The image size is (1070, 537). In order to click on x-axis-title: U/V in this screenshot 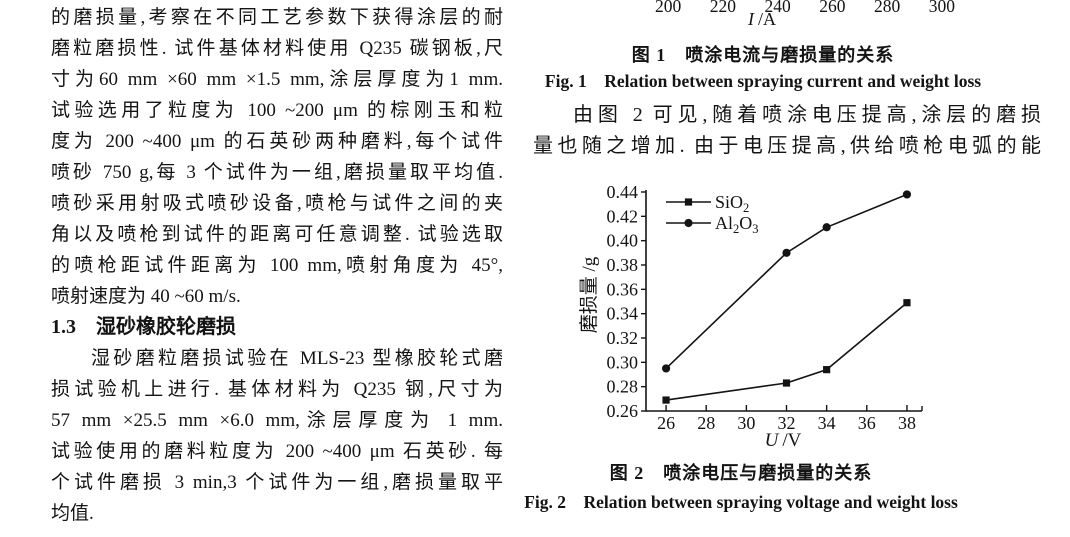, I will do `click(783, 440)`.